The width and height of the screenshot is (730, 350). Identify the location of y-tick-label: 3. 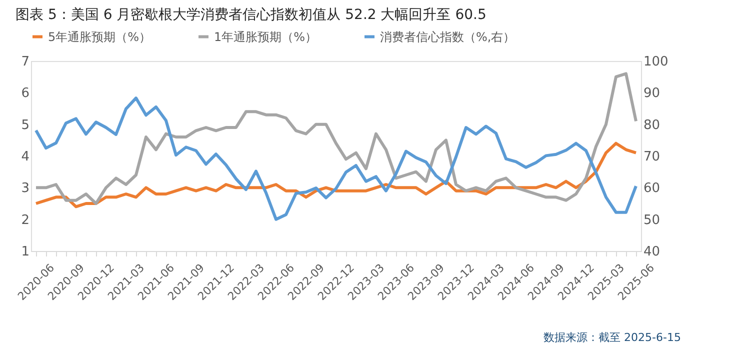
(25, 188).